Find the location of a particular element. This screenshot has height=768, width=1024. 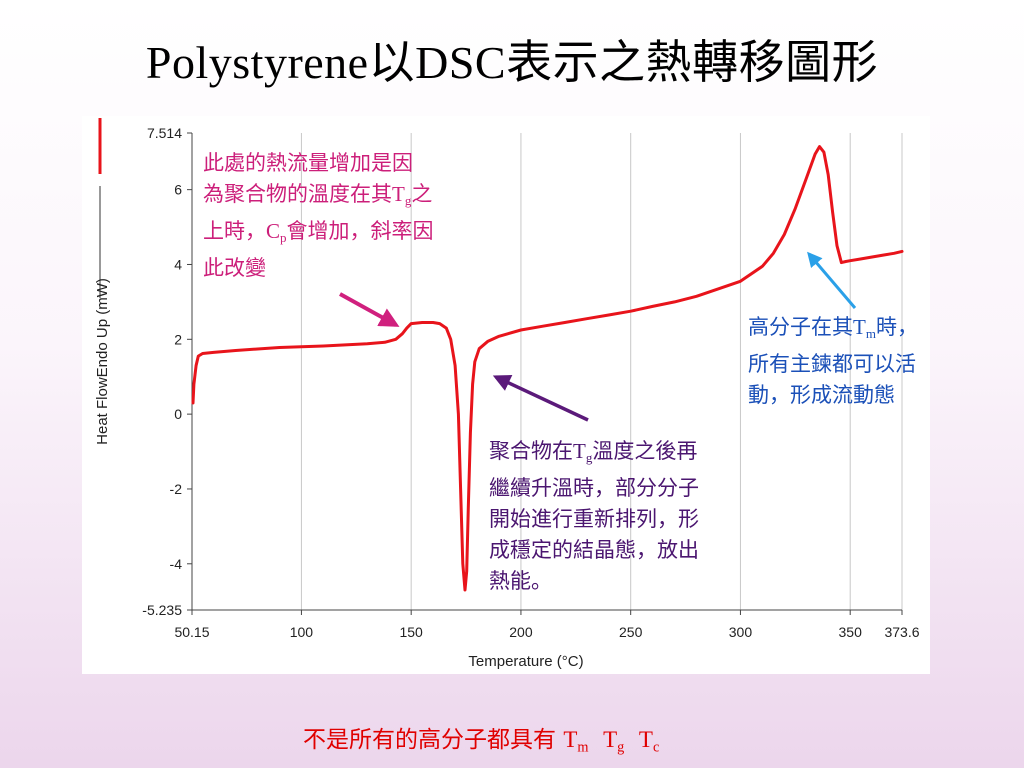

x-tick-label: 250 is located at coordinates (631, 632).